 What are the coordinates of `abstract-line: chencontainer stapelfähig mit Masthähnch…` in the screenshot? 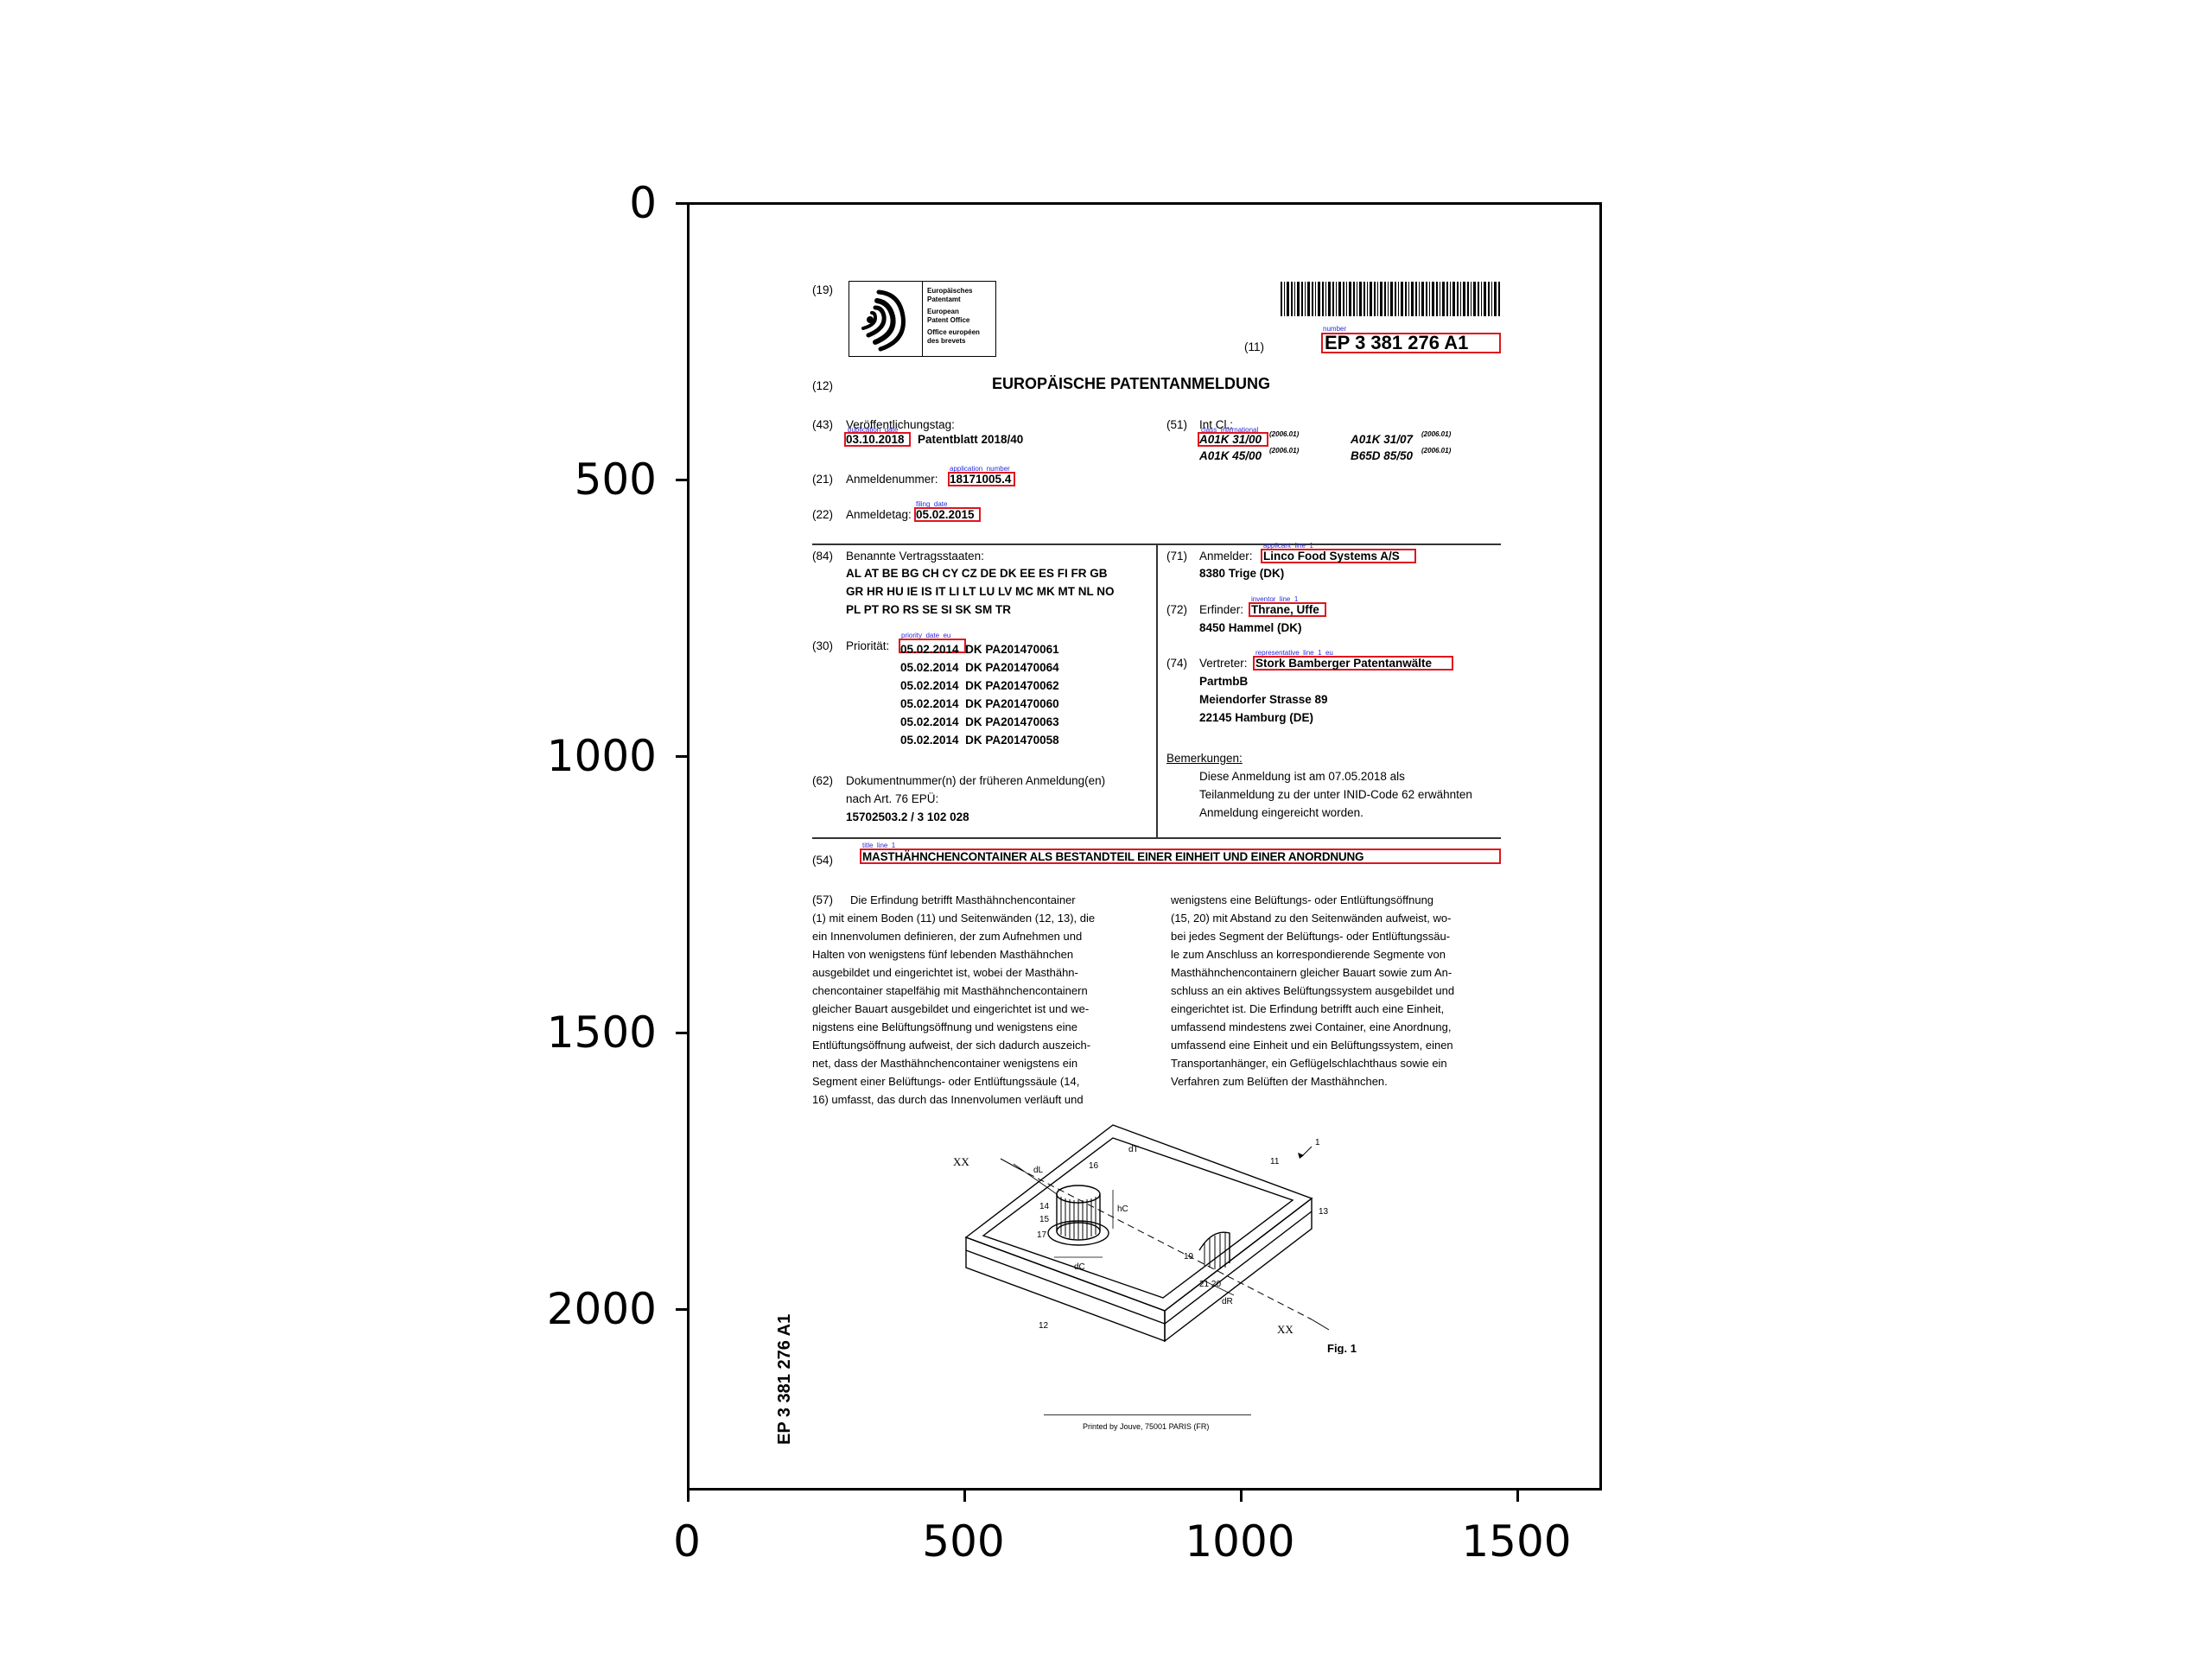 It's located at (976, 991).